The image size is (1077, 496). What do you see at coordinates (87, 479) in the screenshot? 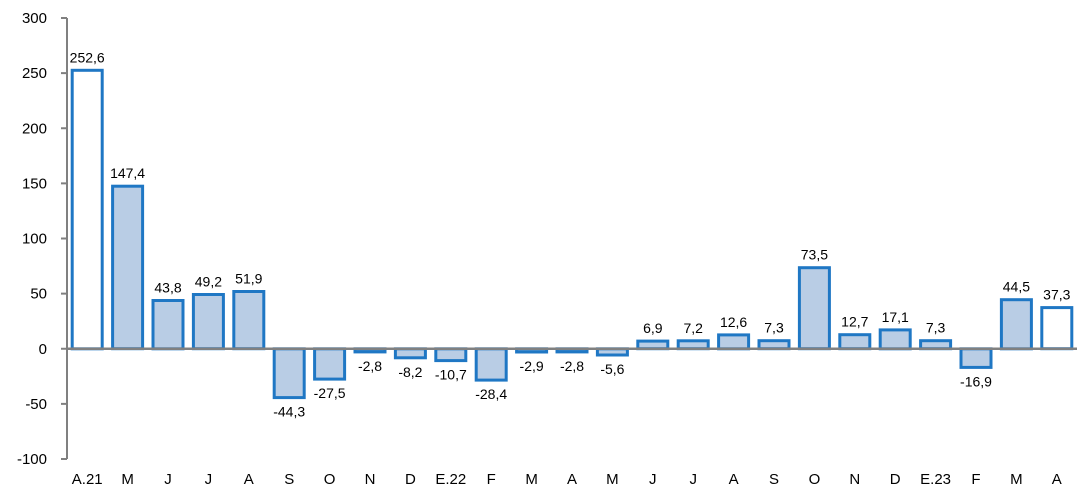
I see `x-tick-label: A.21` at bounding box center [87, 479].